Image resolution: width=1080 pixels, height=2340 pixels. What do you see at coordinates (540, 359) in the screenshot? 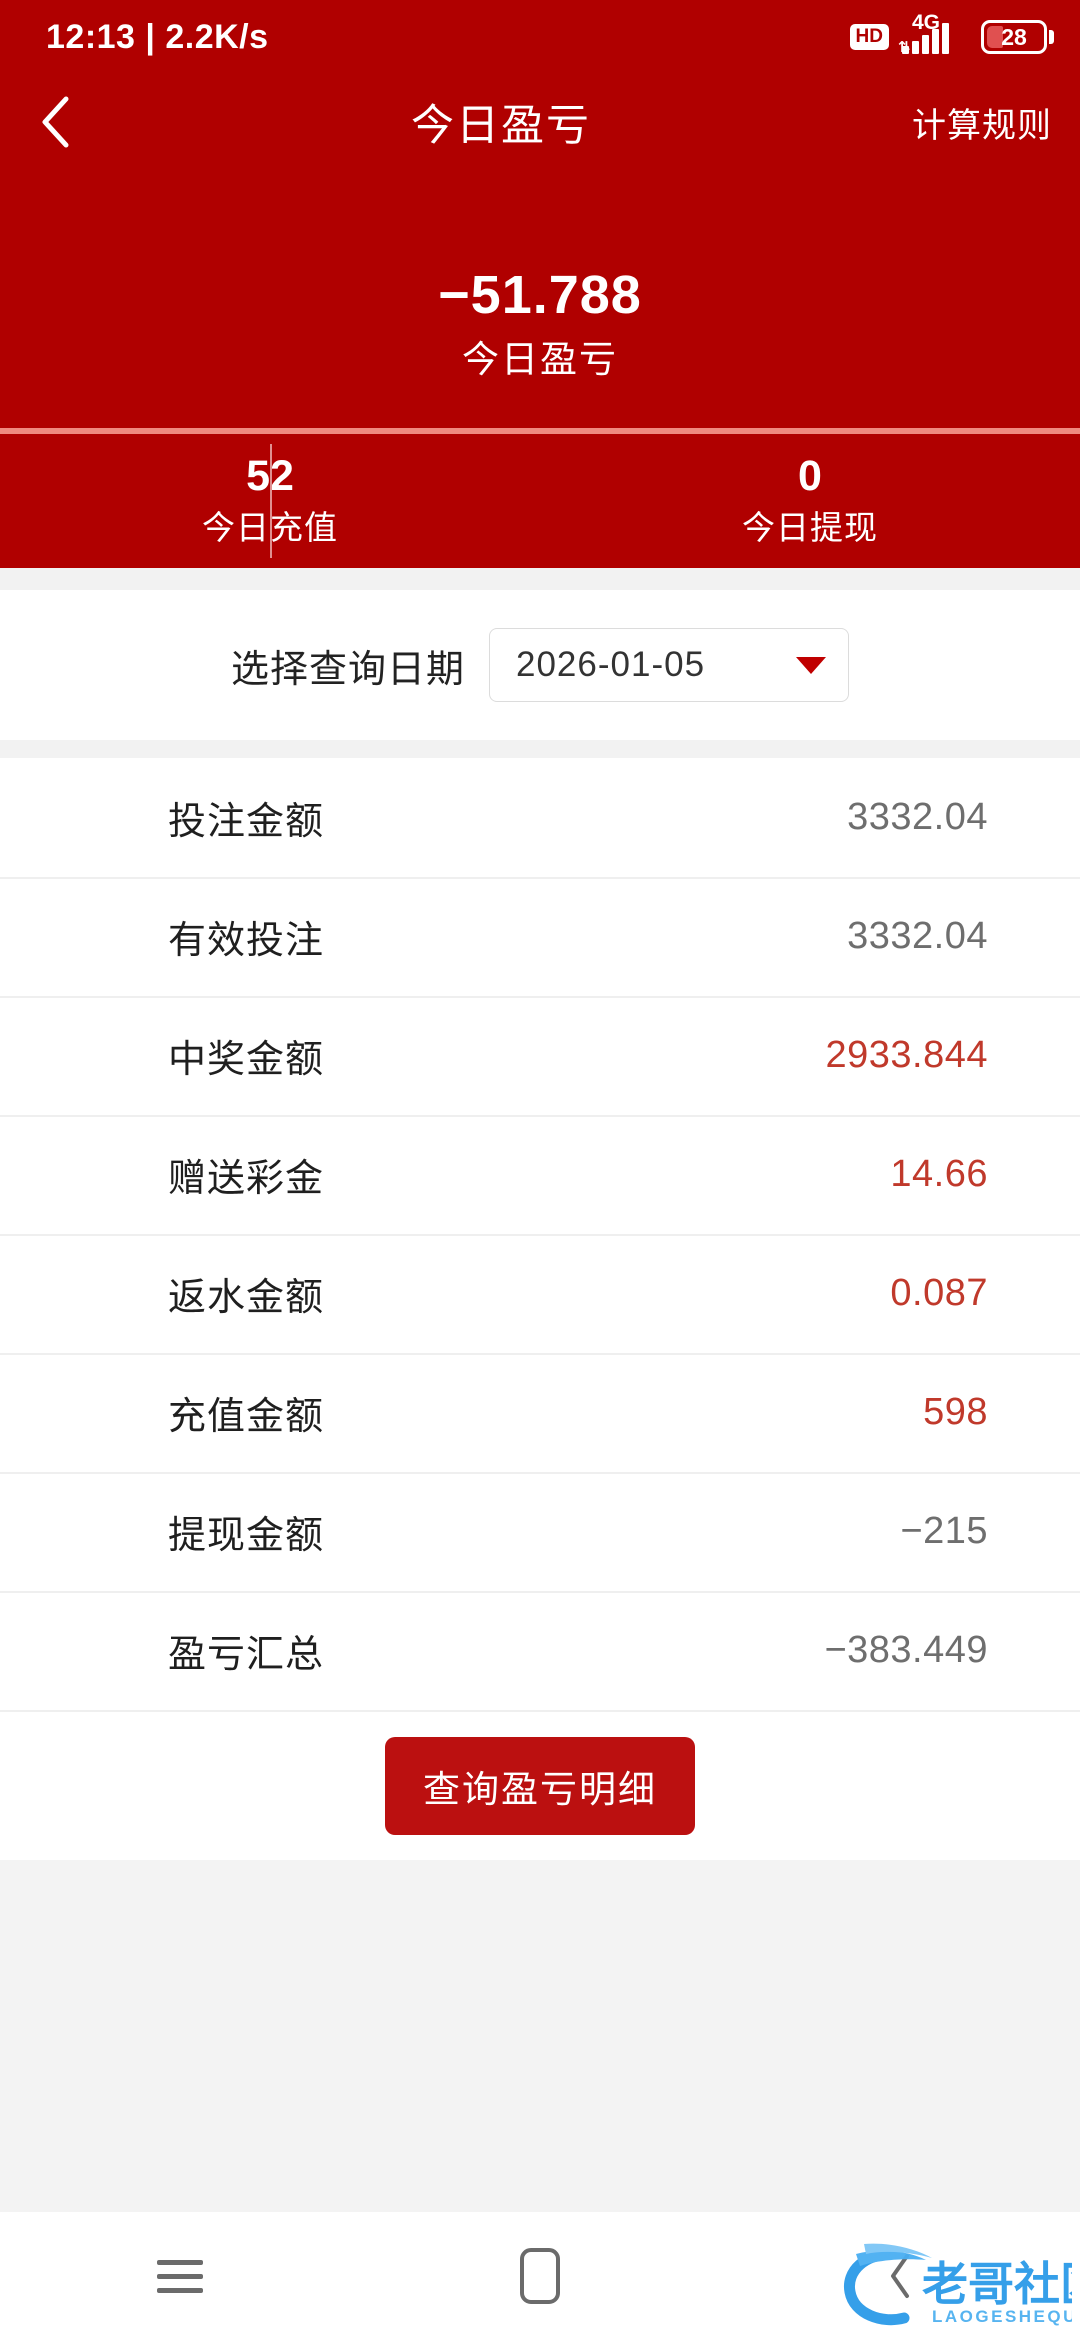
I see `today-profit-caption: 今日盈亏` at bounding box center [540, 359].